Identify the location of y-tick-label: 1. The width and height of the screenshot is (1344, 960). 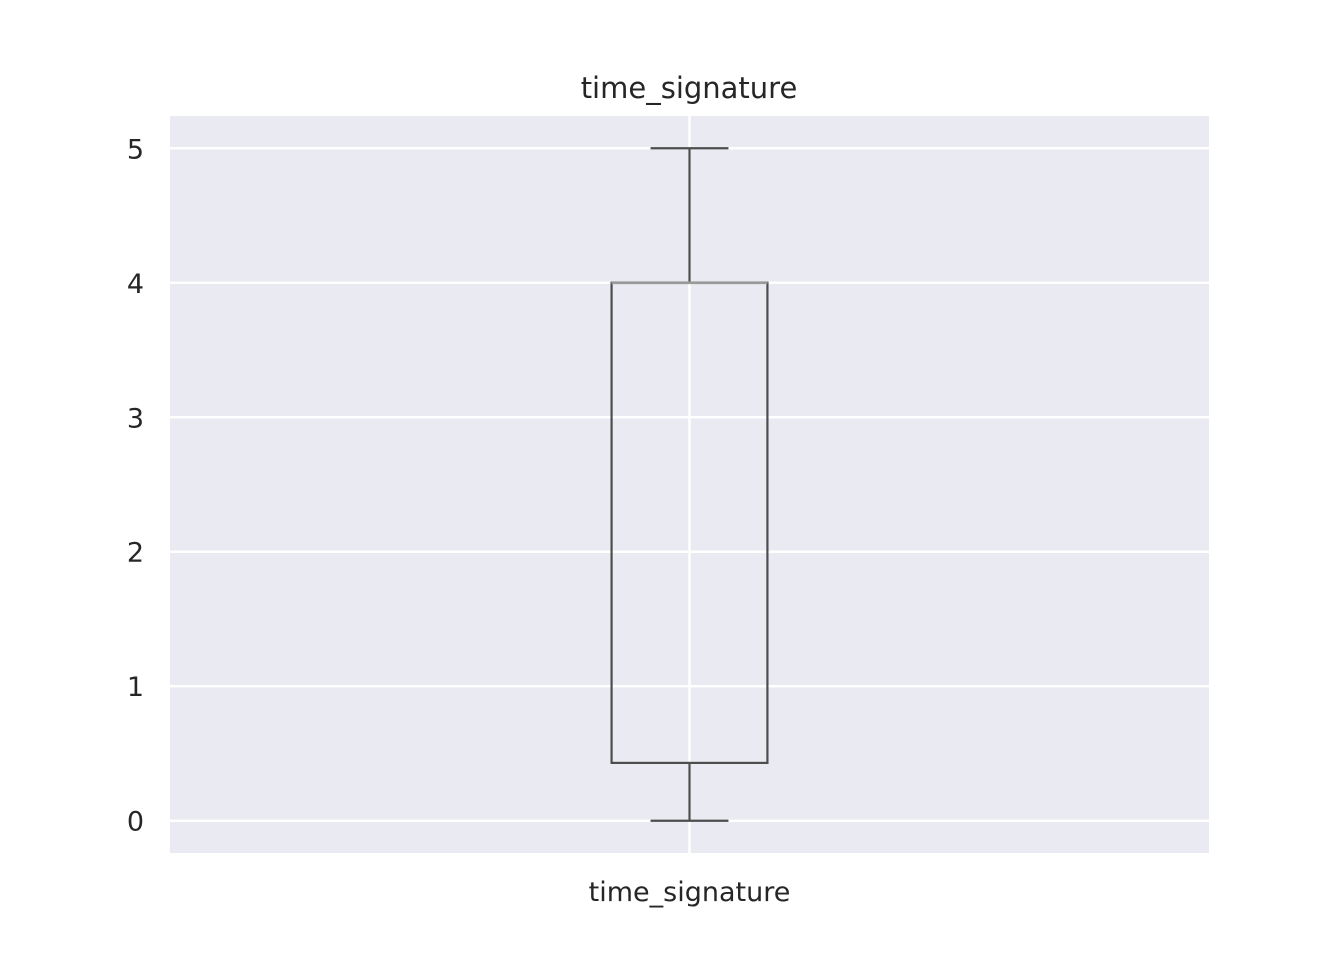
(135, 687).